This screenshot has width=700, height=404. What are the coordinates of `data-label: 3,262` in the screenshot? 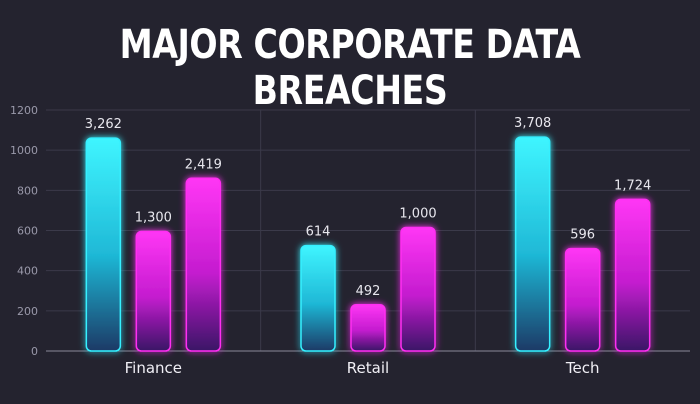 It's located at (103, 124).